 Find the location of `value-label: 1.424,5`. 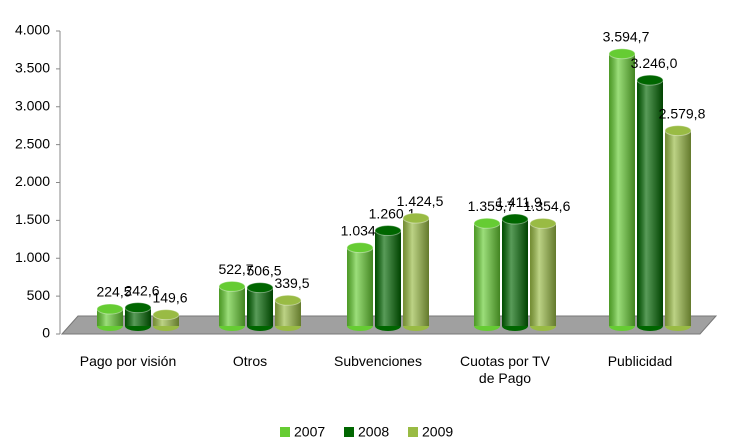

value-label: 1.424,5 is located at coordinates (420, 201).